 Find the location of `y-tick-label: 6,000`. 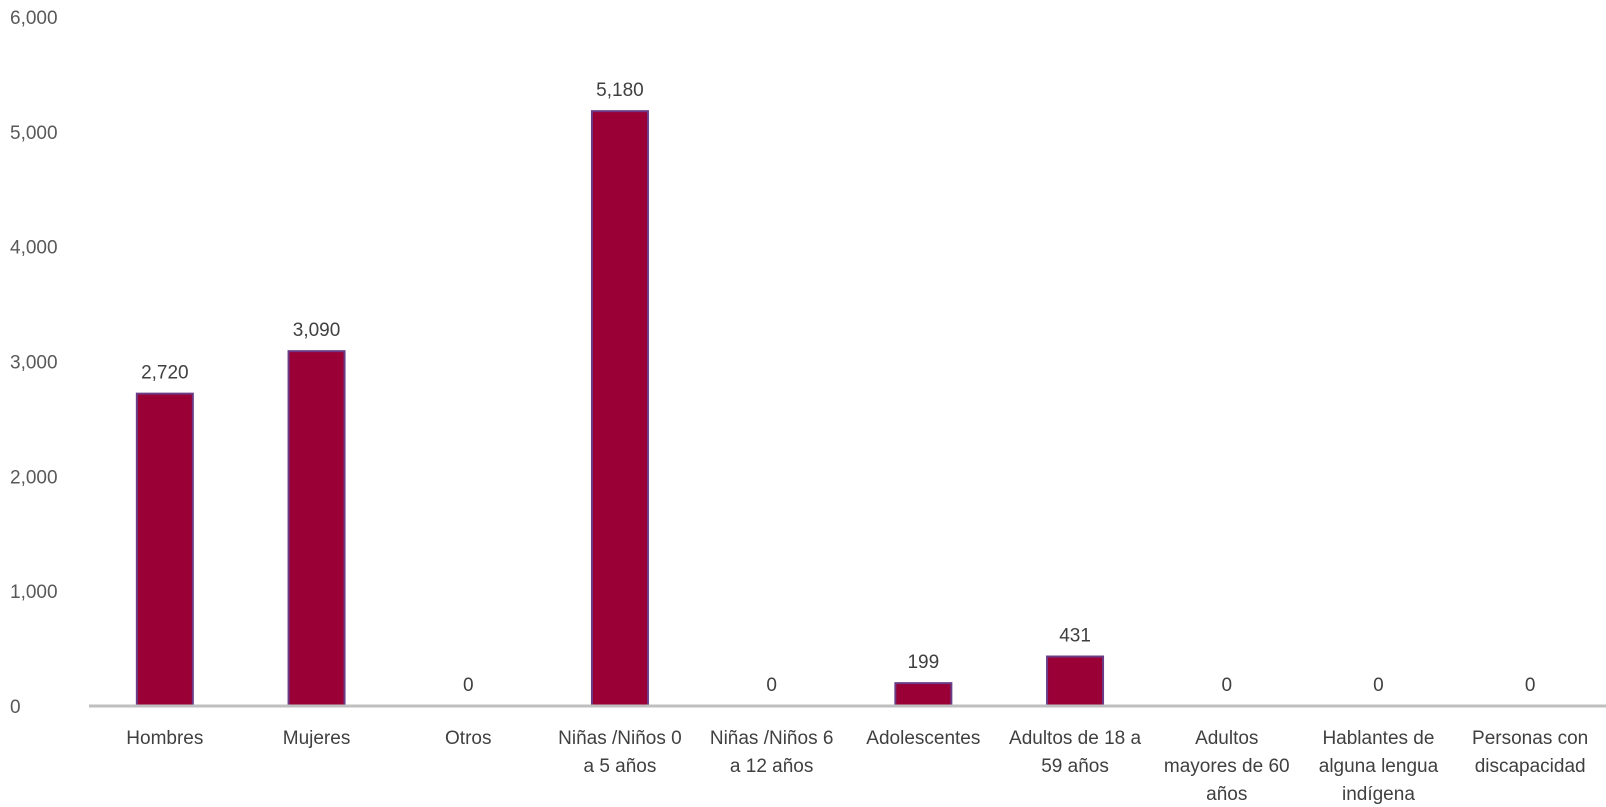

y-tick-label: 6,000 is located at coordinates (34, 18).